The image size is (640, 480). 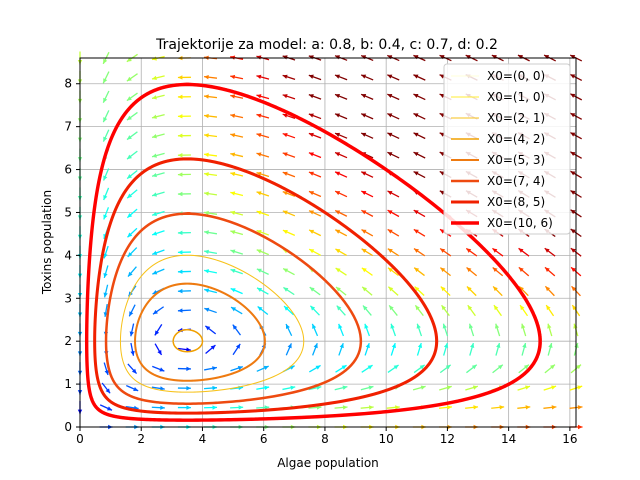 What do you see at coordinates (516, 118) in the screenshot?
I see `legend-label: X0=(2, 1)` at bounding box center [516, 118].